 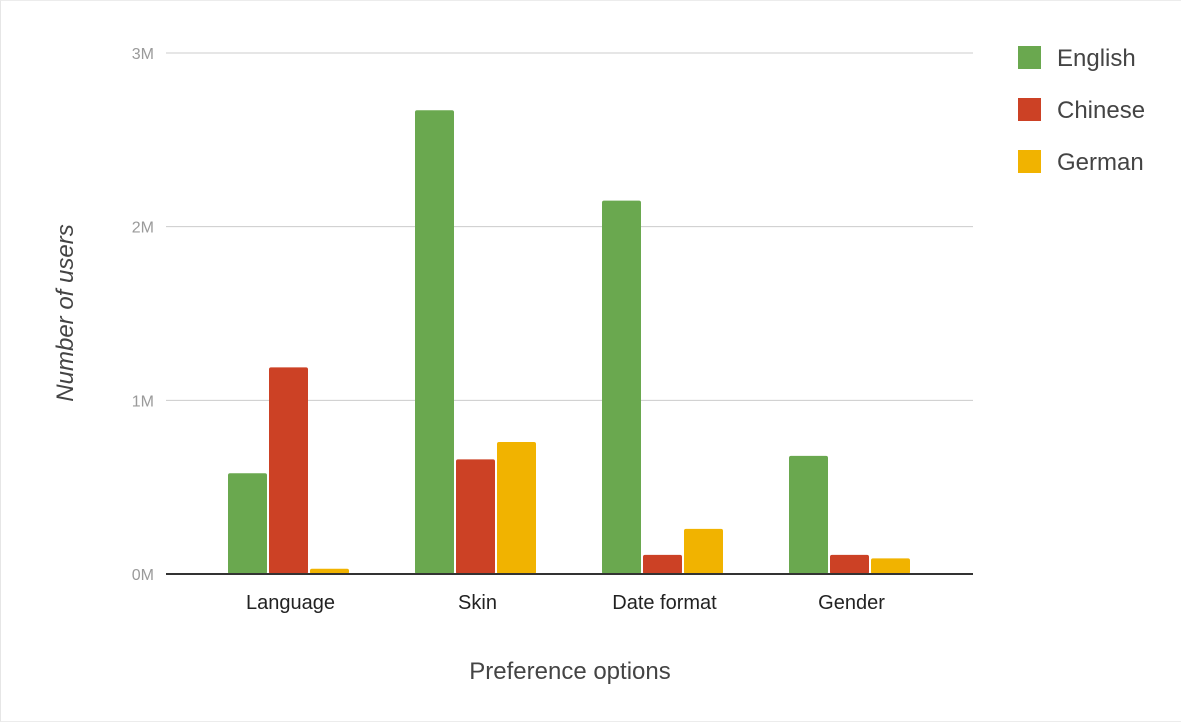 I want to click on bar-english-gender, so click(x=808, y=514).